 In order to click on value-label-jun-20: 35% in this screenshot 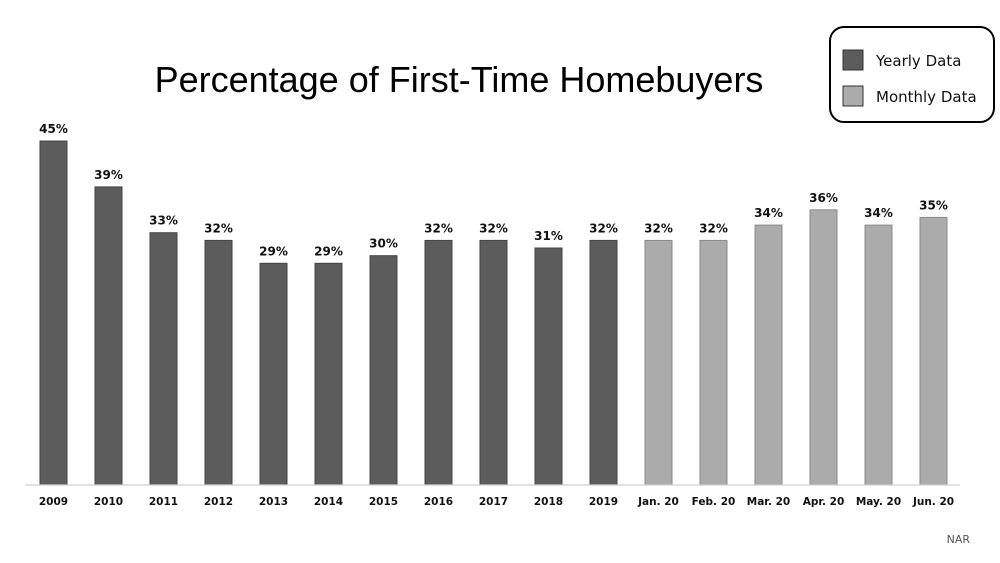, I will do `click(933, 205)`.